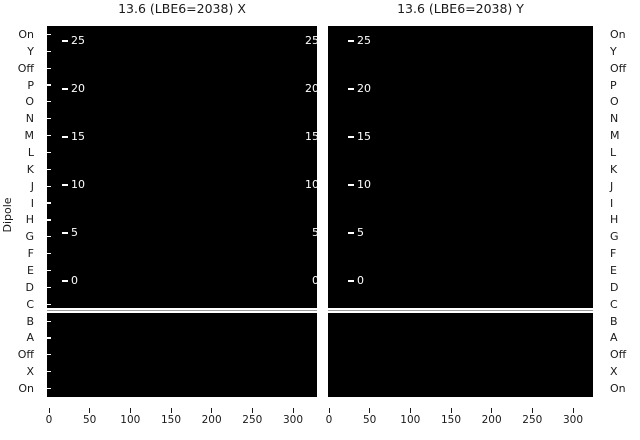 The width and height of the screenshot is (640, 440). What do you see at coordinates (311, 136) in the screenshot?
I see `inner-scale-label-clipped: 15` at bounding box center [311, 136].